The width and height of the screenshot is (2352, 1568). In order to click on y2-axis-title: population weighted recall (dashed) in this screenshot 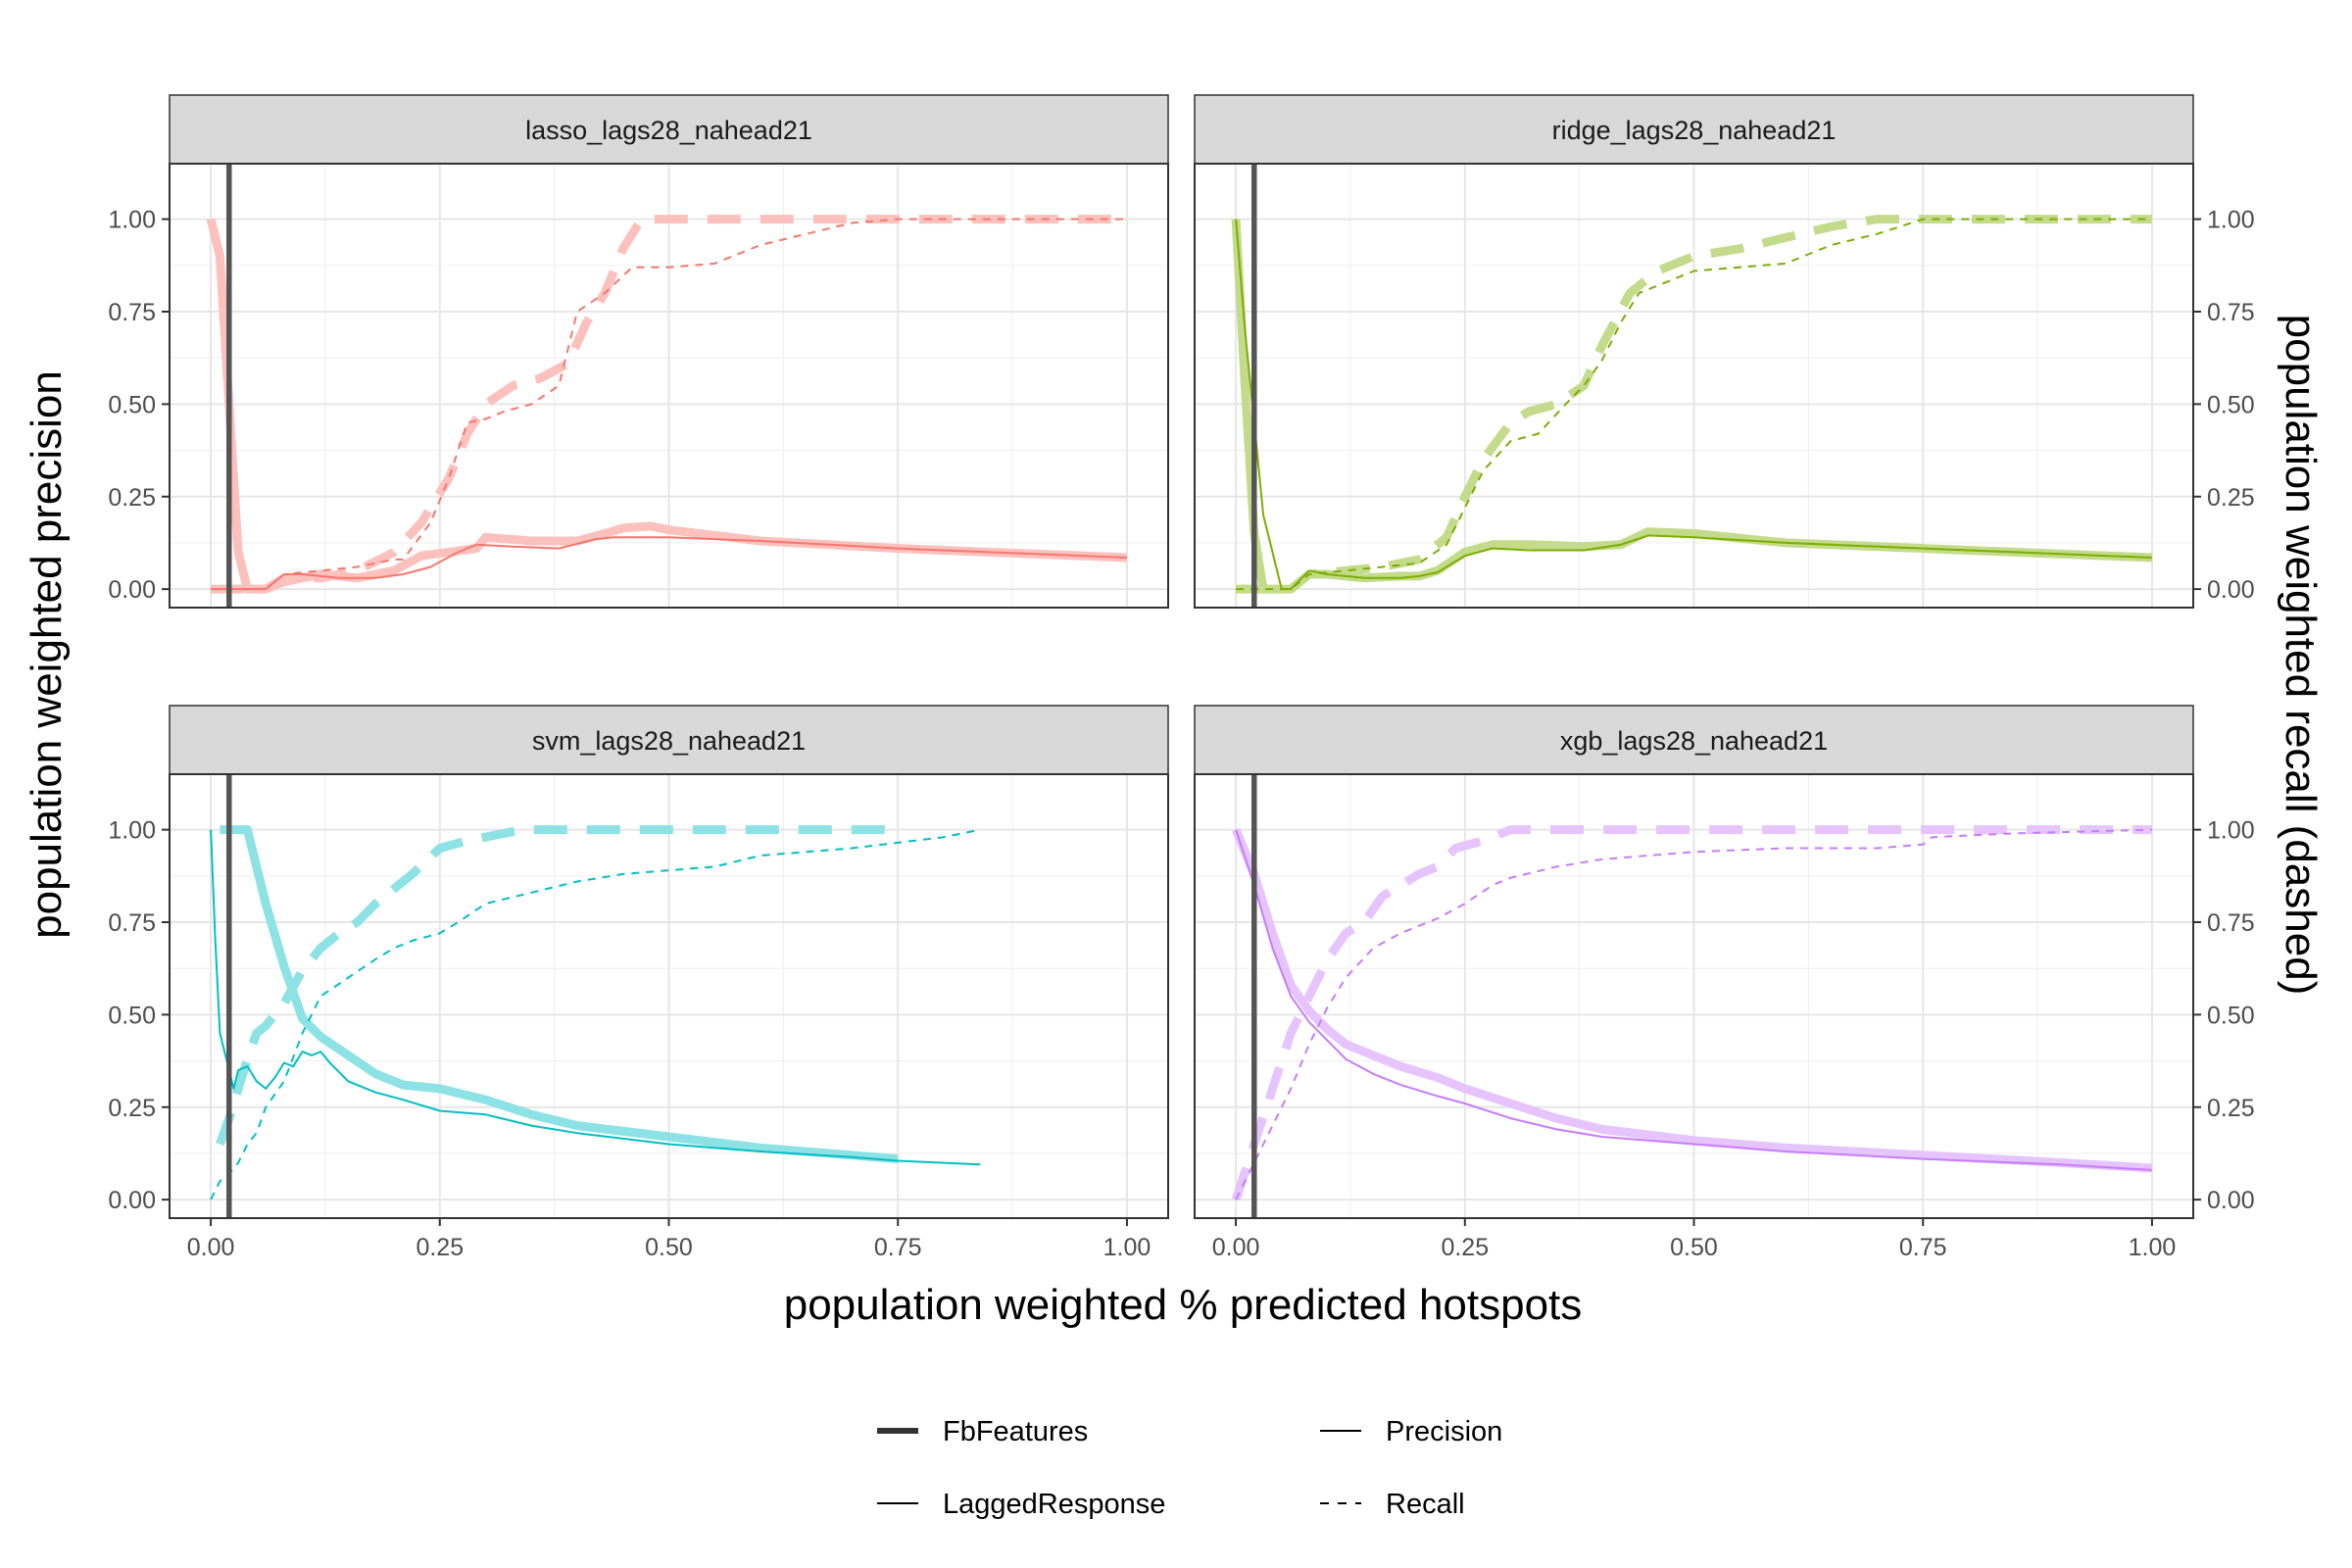, I will do `click(2301, 655)`.